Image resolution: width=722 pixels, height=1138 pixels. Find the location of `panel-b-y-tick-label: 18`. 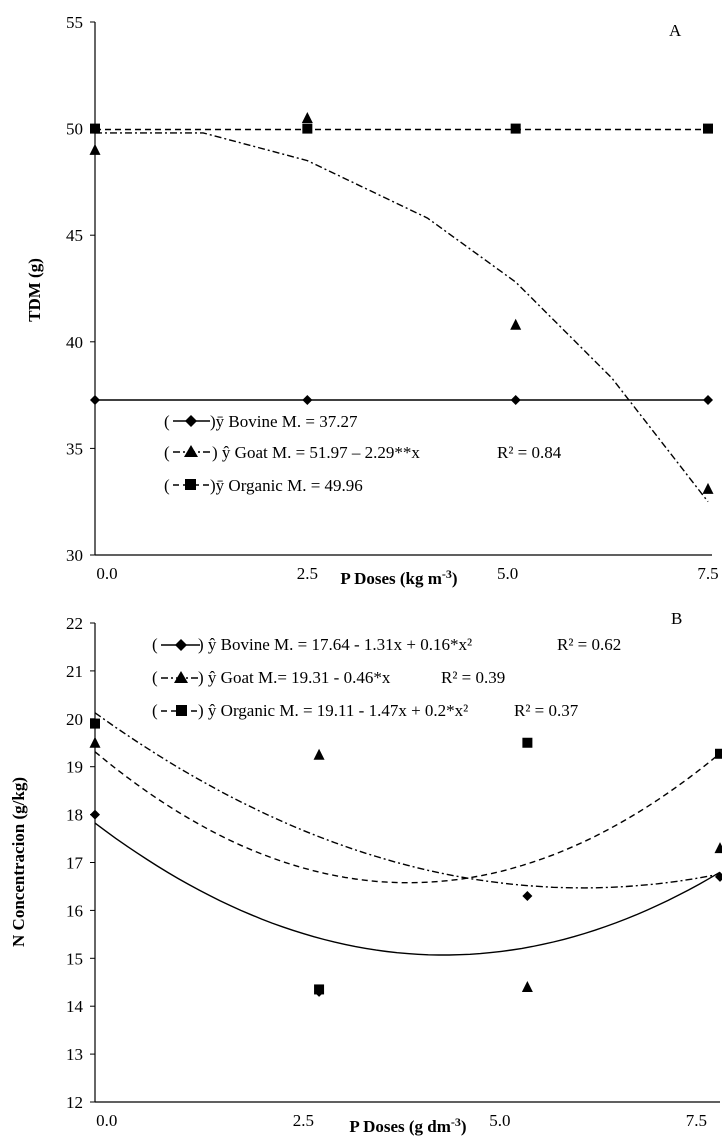

panel-b-y-tick-label: 18 is located at coordinates (74, 815).